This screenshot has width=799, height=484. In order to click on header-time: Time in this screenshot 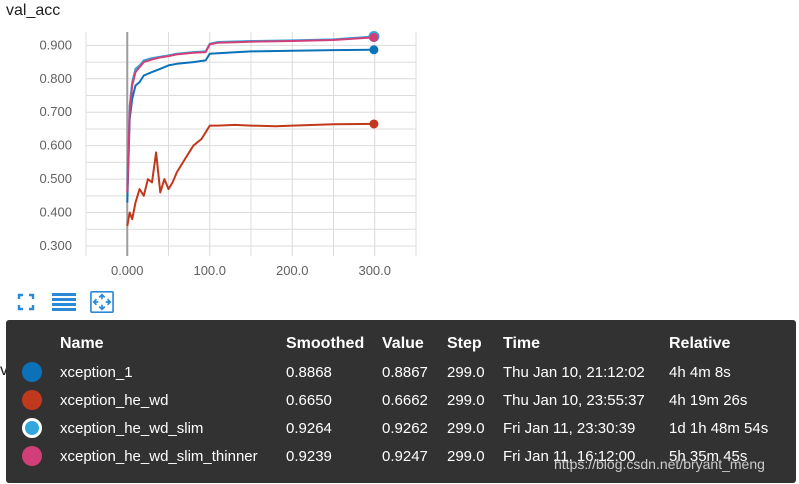, I will do `click(522, 343)`.